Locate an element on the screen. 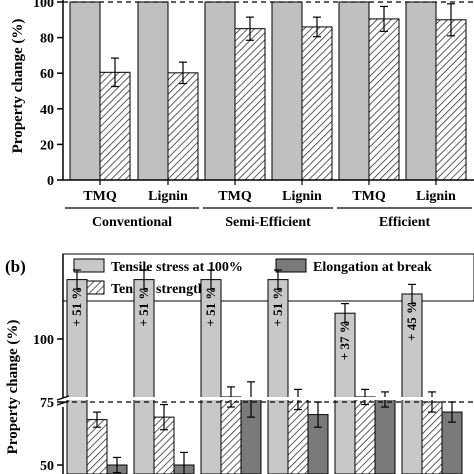  panel-b-increase-label-2: + 51 % is located at coordinates (210, 307).